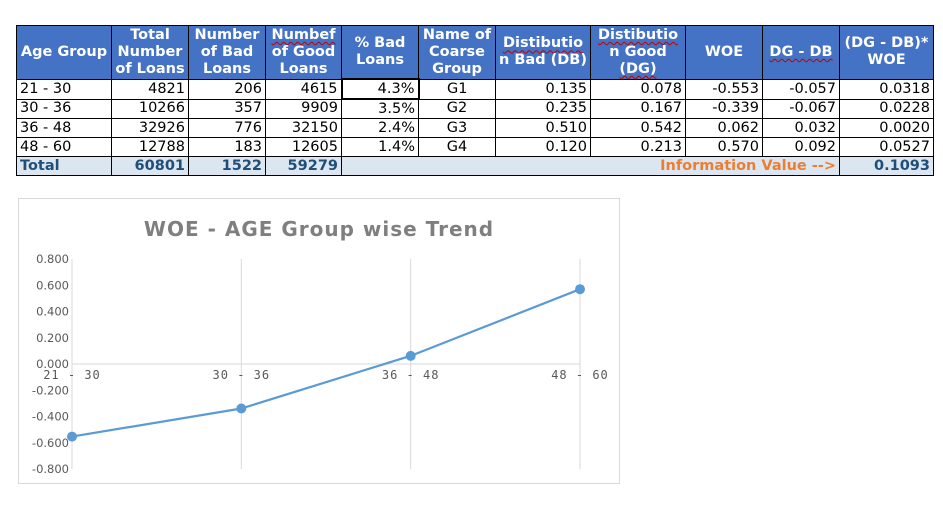 This screenshot has height=517, width=943. What do you see at coordinates (150, 166) in the screenshot?
I see `total-loans-cell: 60801` at bounding box center [150, 166].